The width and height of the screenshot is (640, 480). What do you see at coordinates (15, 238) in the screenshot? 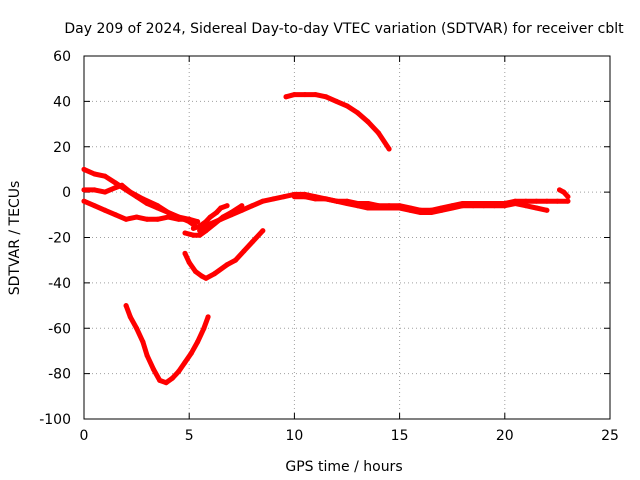
I see `y-axis-label: SDTVAR / TECUs` at bounding box center [15, 238].